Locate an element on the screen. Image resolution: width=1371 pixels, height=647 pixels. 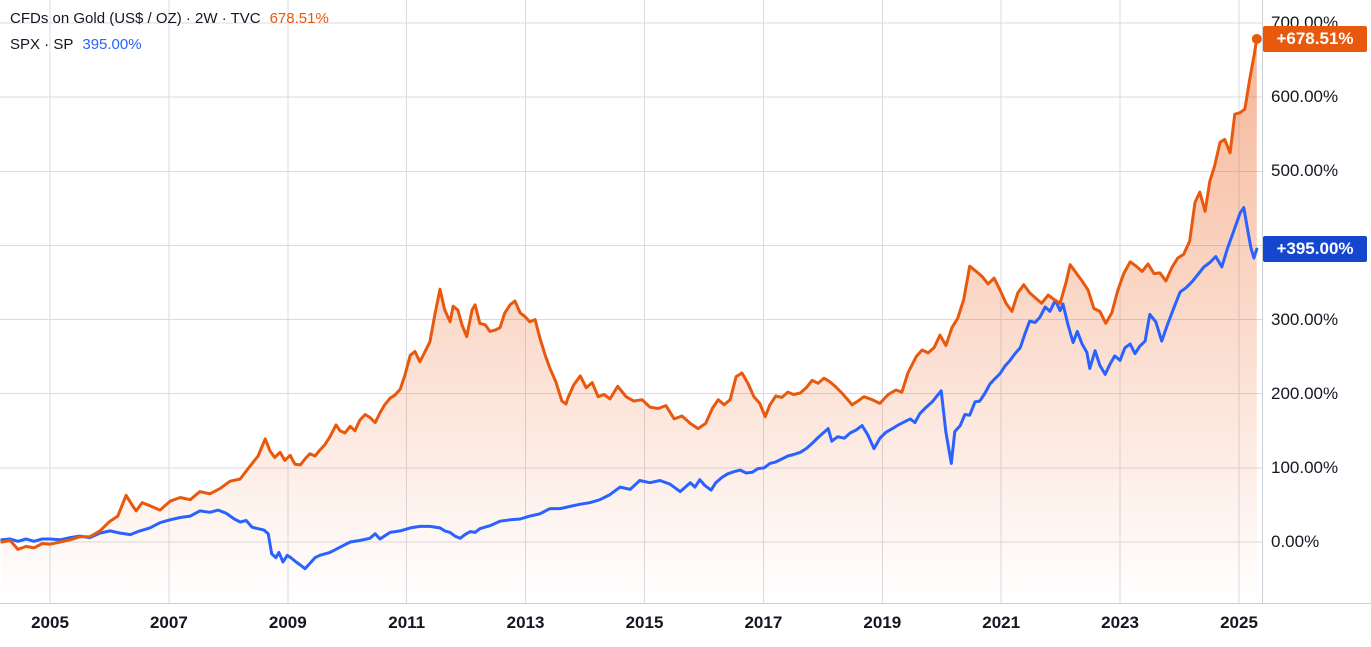
legend-value-gold: 678.51% is located at coordinates (299, 18).